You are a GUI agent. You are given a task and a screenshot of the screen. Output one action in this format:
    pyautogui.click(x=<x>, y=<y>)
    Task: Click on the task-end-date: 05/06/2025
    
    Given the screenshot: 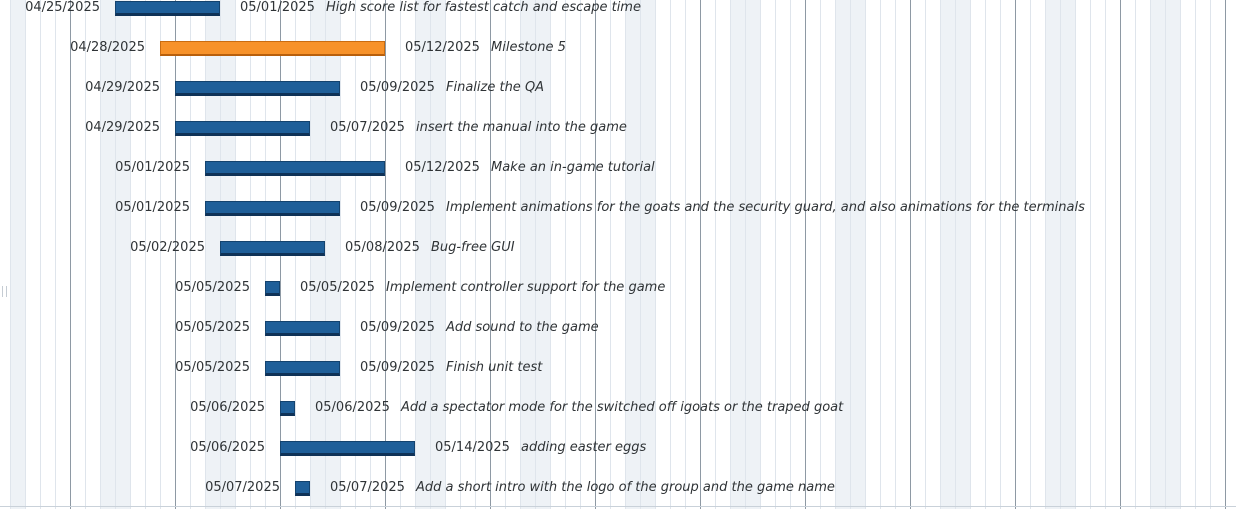 What is the action you would take?
    pyautogui.click(x=352, y=407)
    